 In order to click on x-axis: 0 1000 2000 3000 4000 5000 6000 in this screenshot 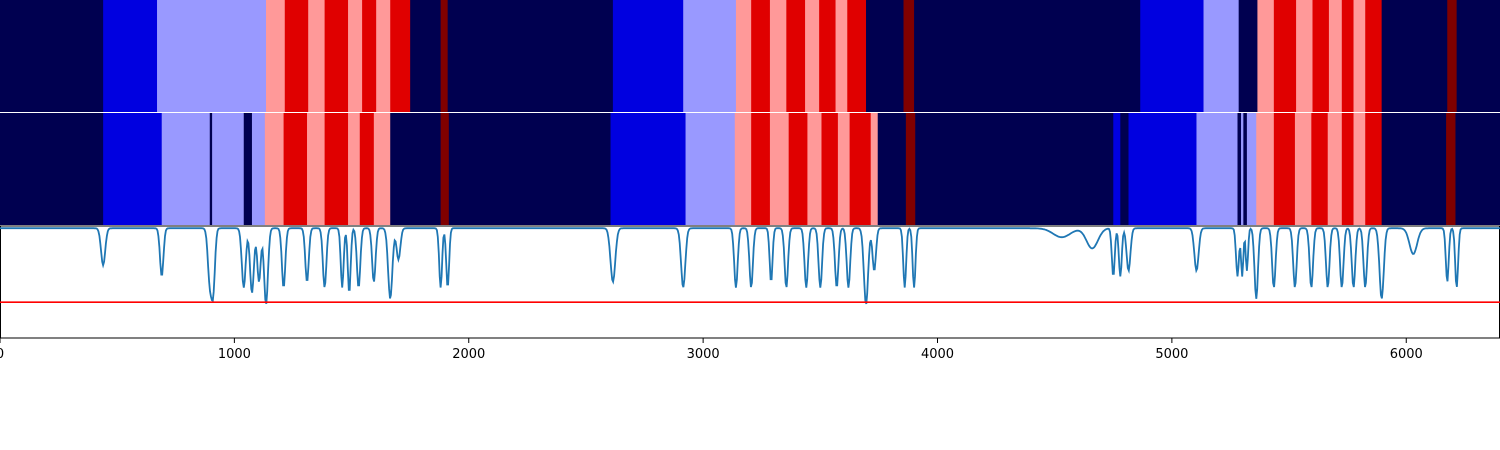, I will do `click(711, 350)`.